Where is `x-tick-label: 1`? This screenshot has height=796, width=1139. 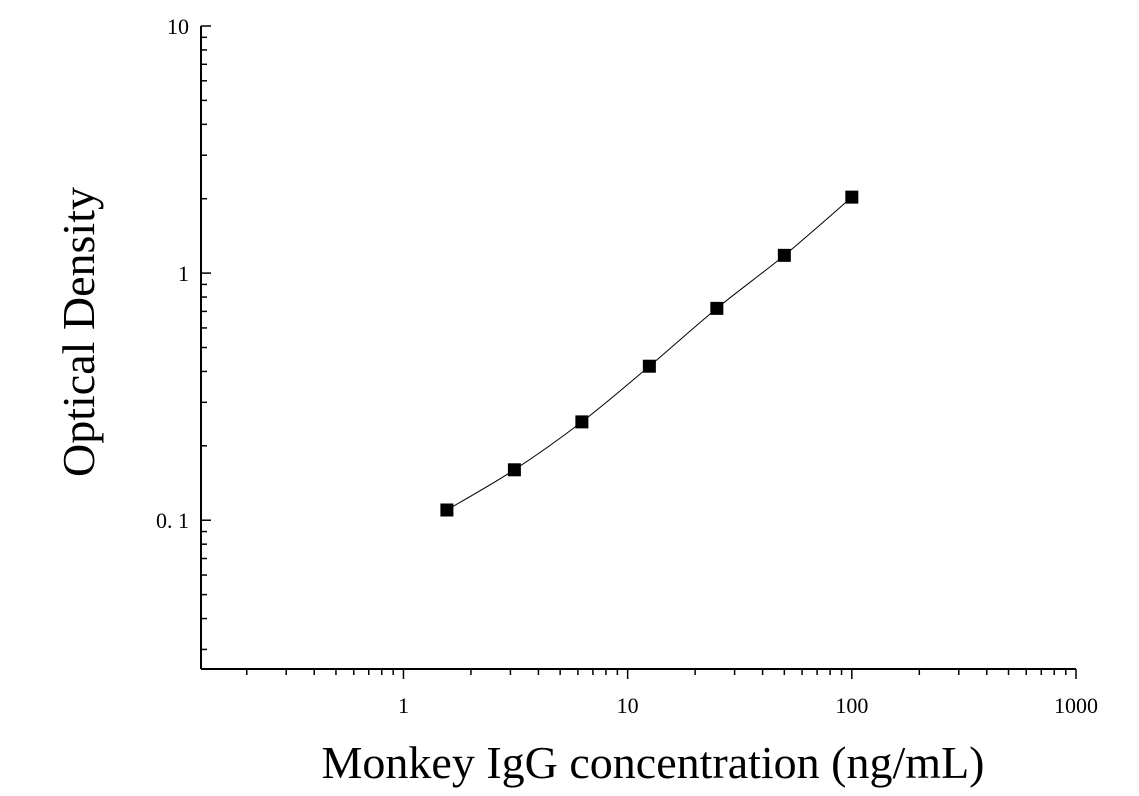
x-tick-label: 1 is located at coordinates (403, 705).